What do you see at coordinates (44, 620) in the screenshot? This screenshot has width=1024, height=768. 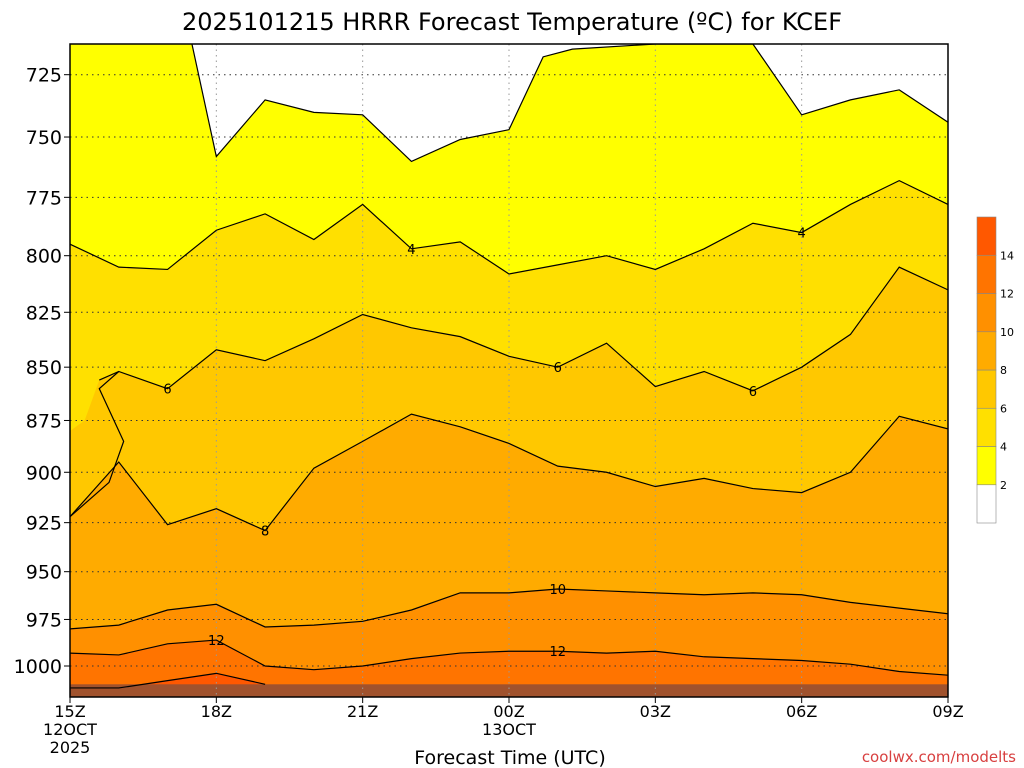 I see `y-tick-label: 975` at bounding box center [44, 620].